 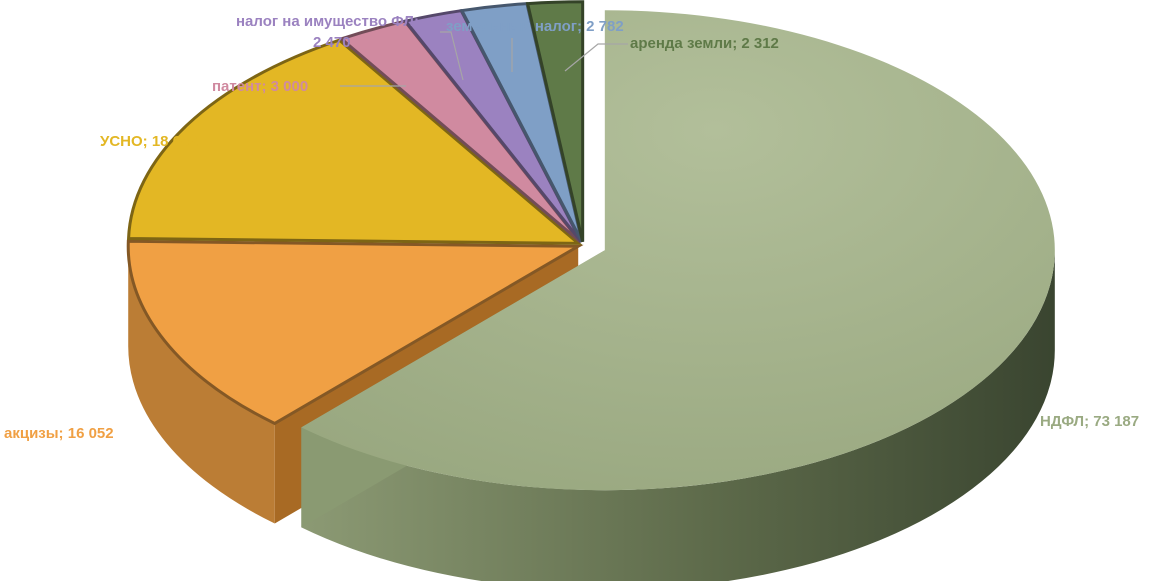 What do you see at coordinates (535, 26) in the screenshot?
I see `slice-label-zemelnyi: земельный налог; 2 782` at bounding box center [535, 26].